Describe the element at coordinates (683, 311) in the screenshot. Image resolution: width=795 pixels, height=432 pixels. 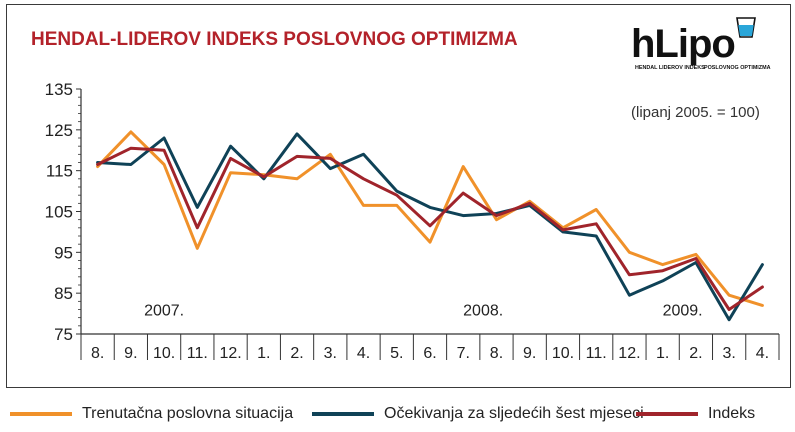
I see `year-label: 2009.` at that location.